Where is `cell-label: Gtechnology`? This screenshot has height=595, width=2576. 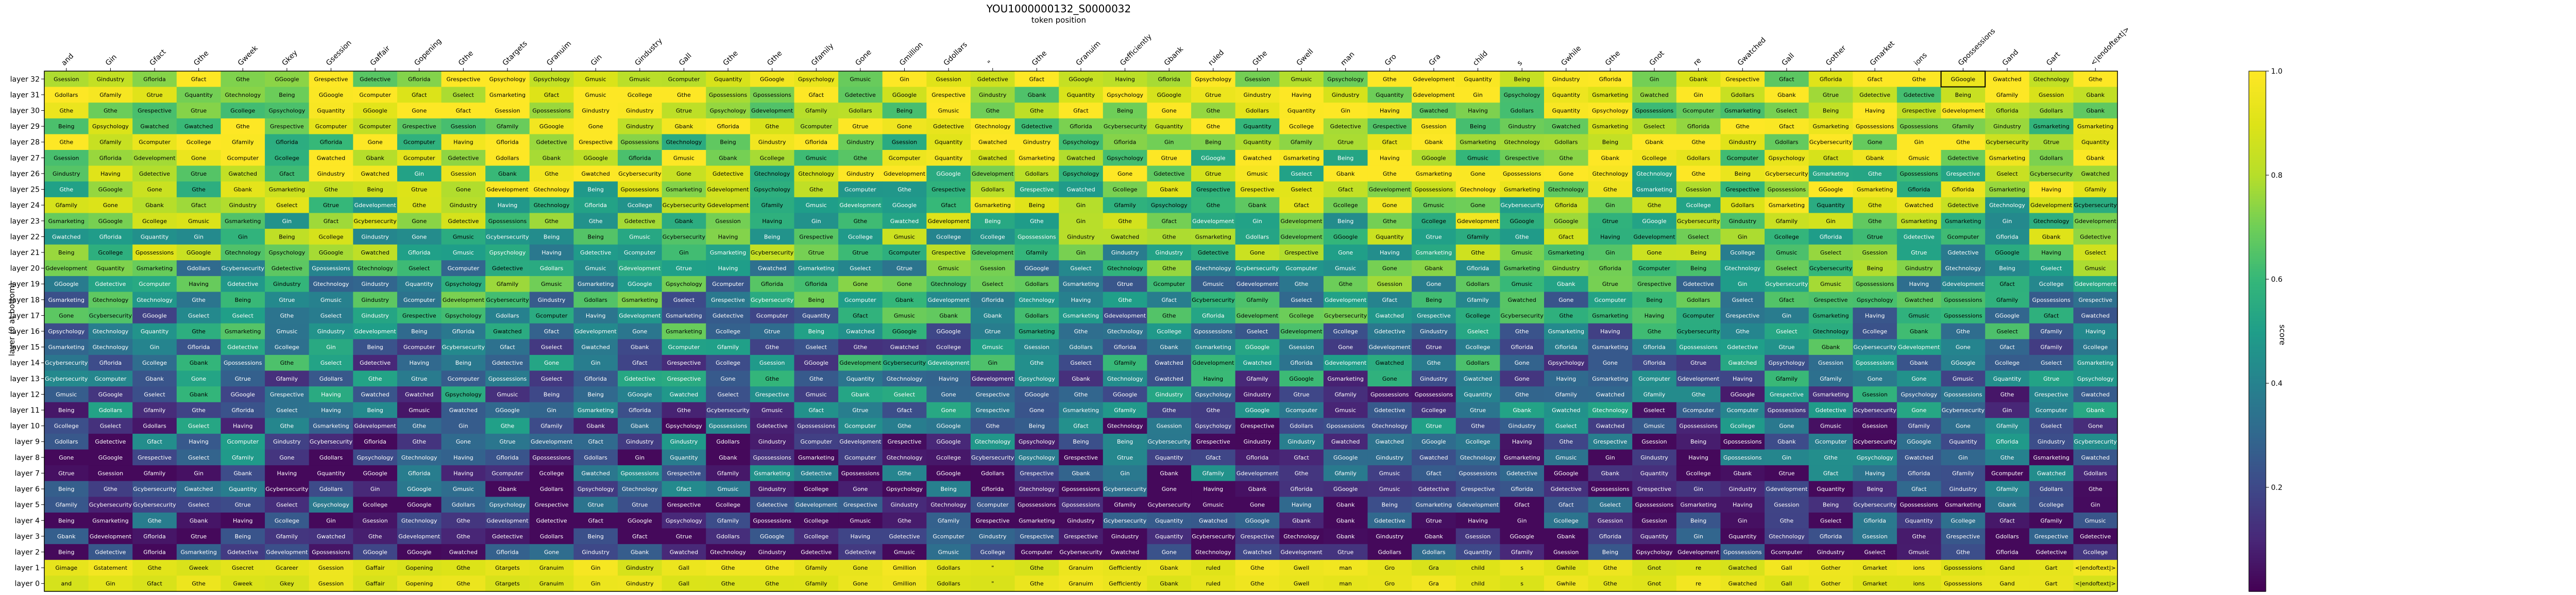
cell-label: Gtechnology is located at coordinates (1566, 189).